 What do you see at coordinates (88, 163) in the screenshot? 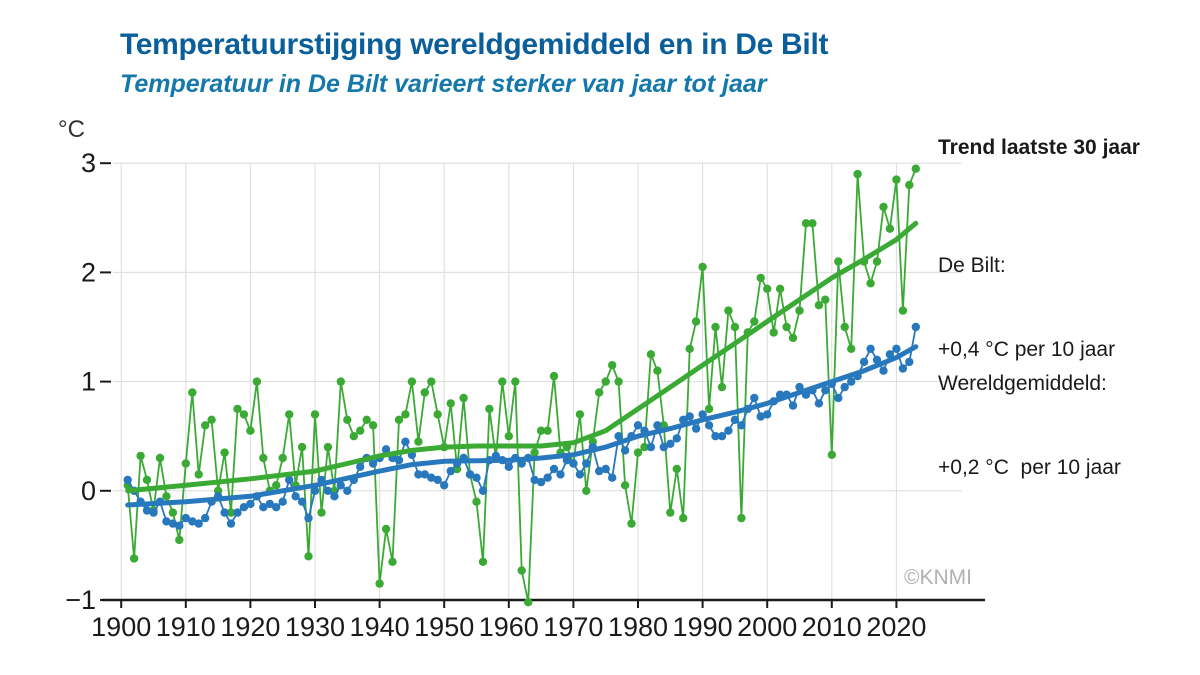
I see `y-tick-label: 3` at bounding box center [88, 163].